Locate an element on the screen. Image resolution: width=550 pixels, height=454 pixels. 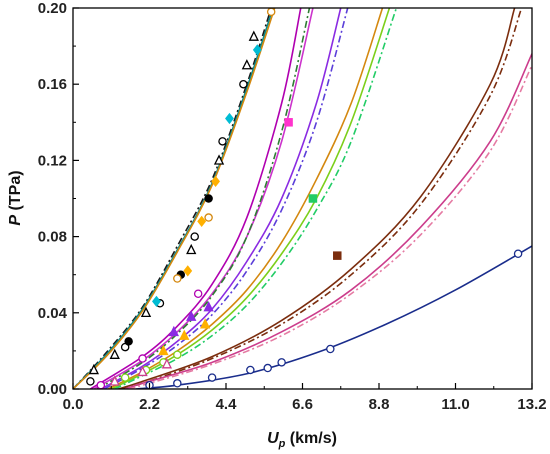
x-tick-label: 11.0 is located at coordinates (455, 404).